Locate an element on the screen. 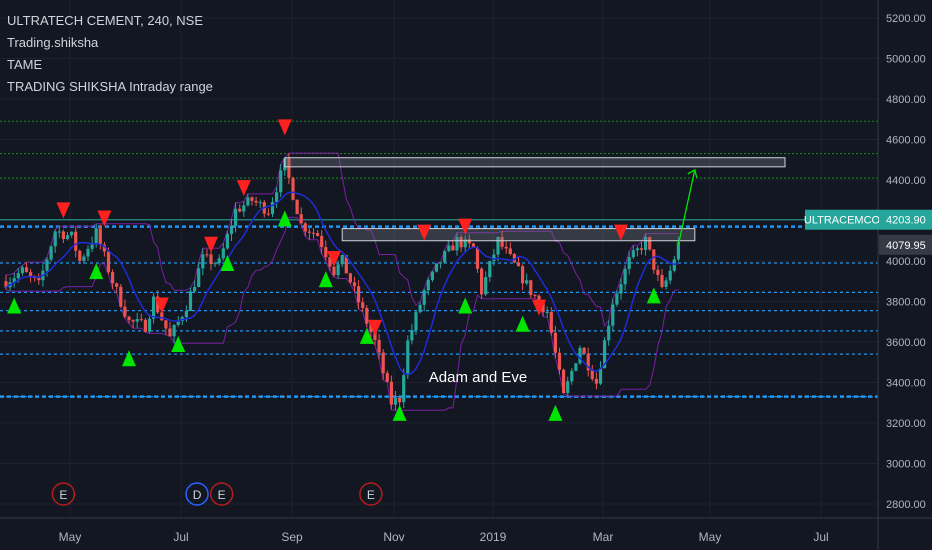  time-axis: May Jul Sep Nov 2019 Mar May Jul is located at coordinates (466, 530).